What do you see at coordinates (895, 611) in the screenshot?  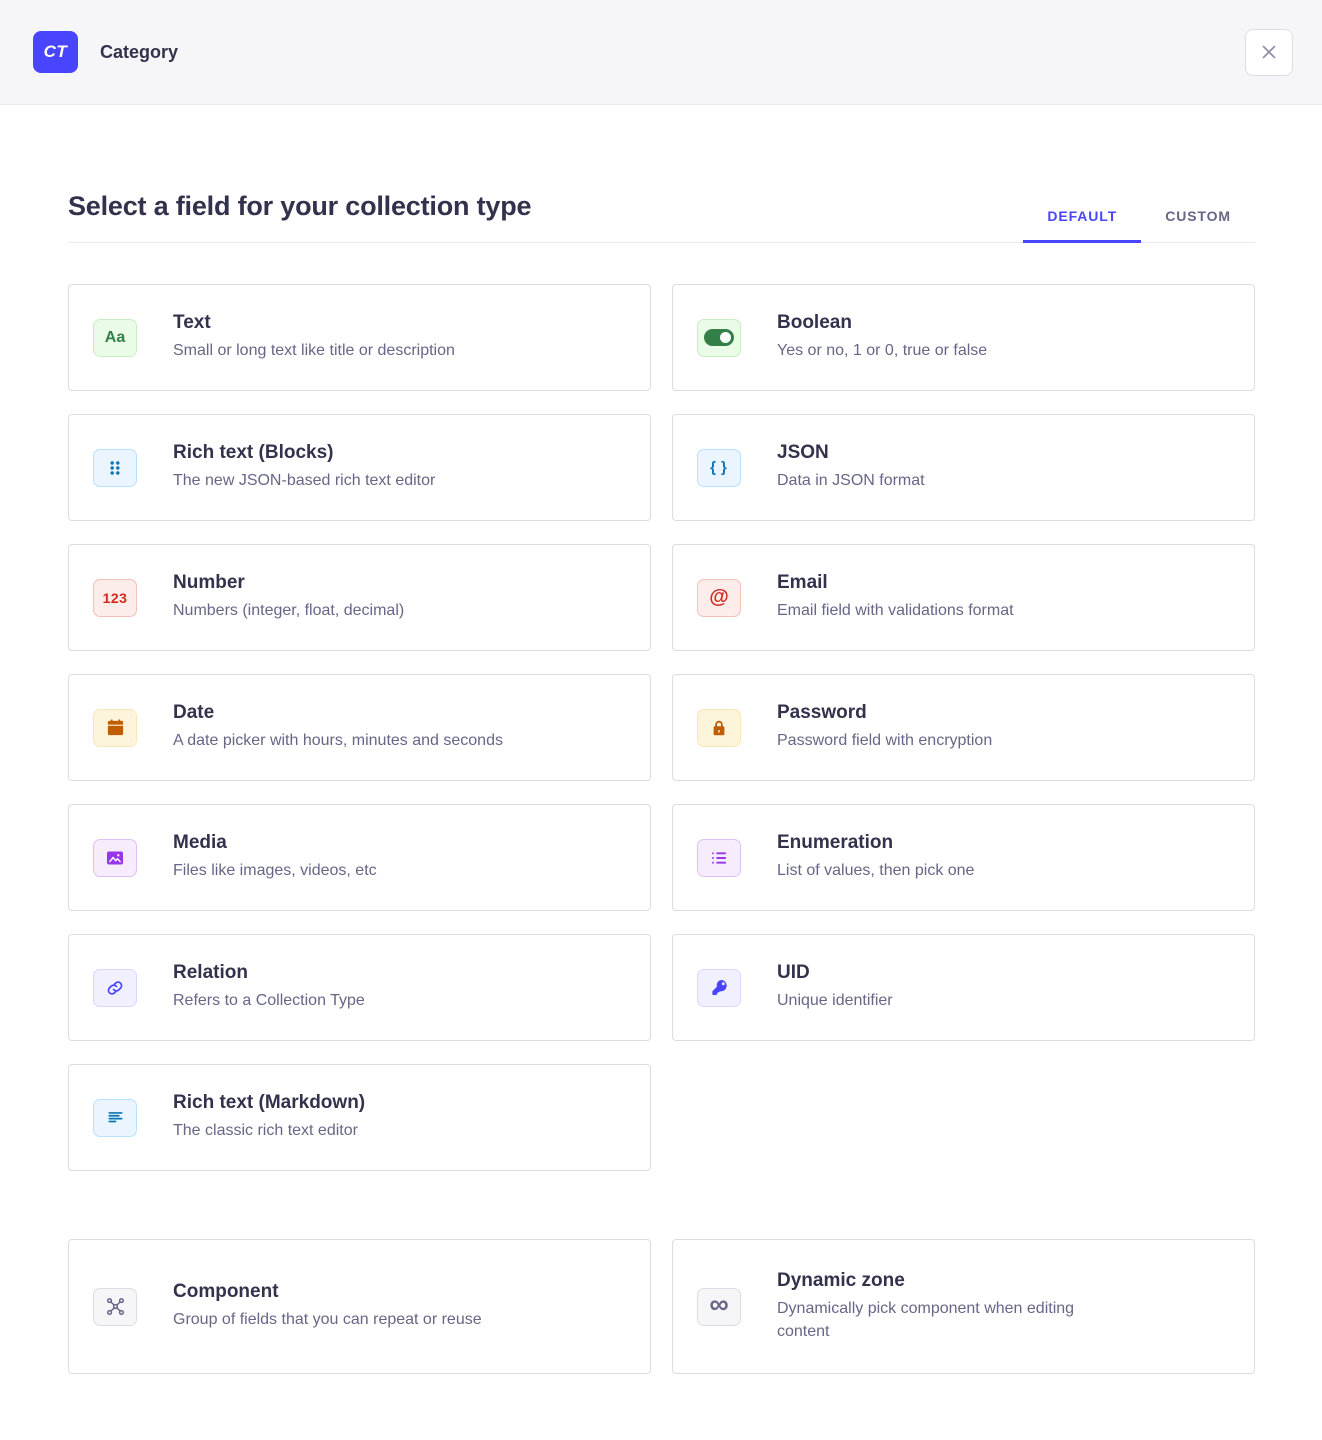 I see `field-card-description: Email field with validations format` at bounding box center [895, 611].